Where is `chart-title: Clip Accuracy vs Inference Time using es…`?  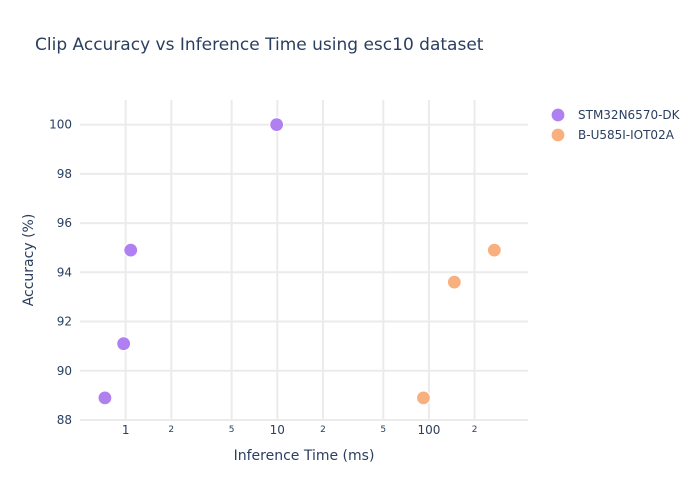 chart-title: Clip Accuracy vs Inference Time using es… is located at coordinates (259, 45).